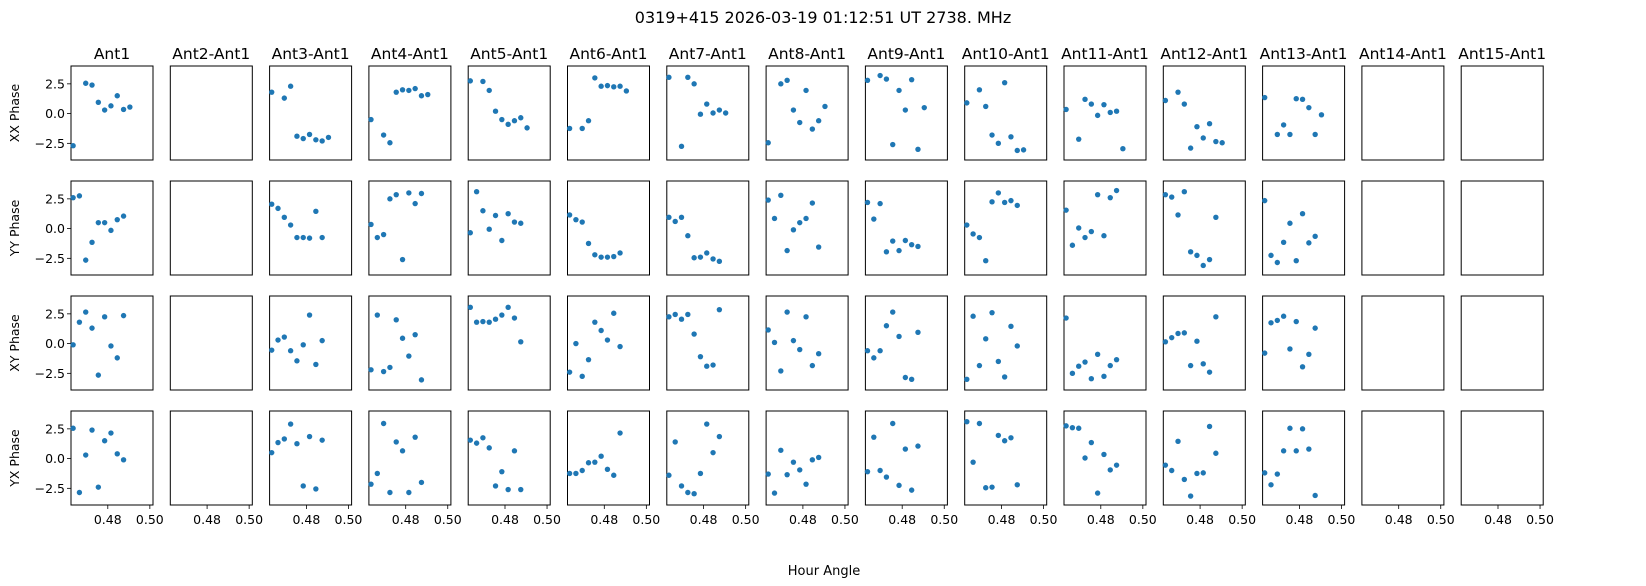 The width and height of the screenshot is (1646, 586). Describe the element at coordinates (14, 228) in the screenshot. I see `row-label-yy-phase: YY Phase` at that location.